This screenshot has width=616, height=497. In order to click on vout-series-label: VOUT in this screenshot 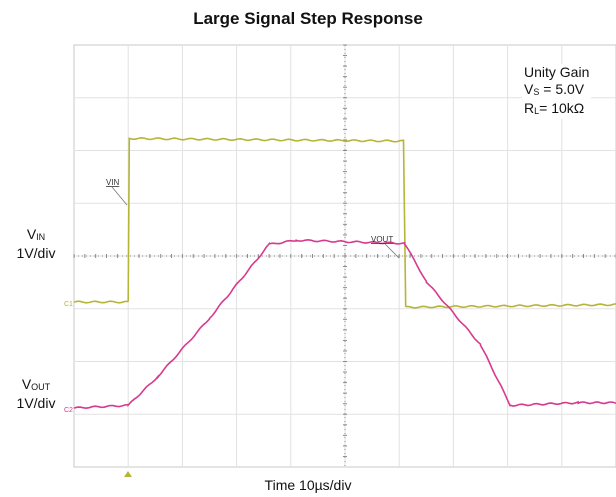, I will do `click(382, 239)`.